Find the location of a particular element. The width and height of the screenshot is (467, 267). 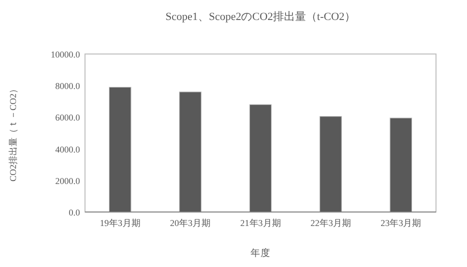

x-tick-label: 21年3月期 is located at coordinates (260, 223).